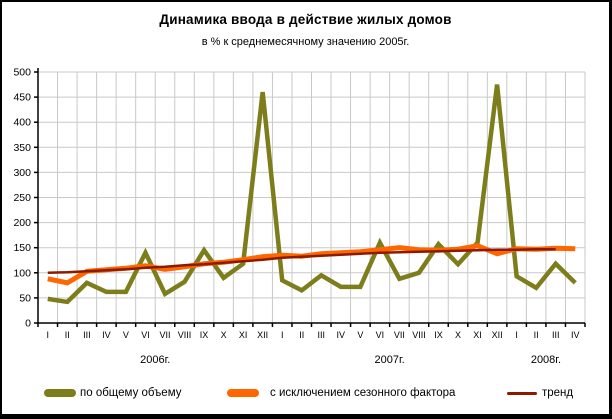 The height and width of the screenshot is (419, 612). What do you see at coordinates (22, 223) in the screenshot?
I see `y-tick-label: 200` at bounding box center [22, 223].